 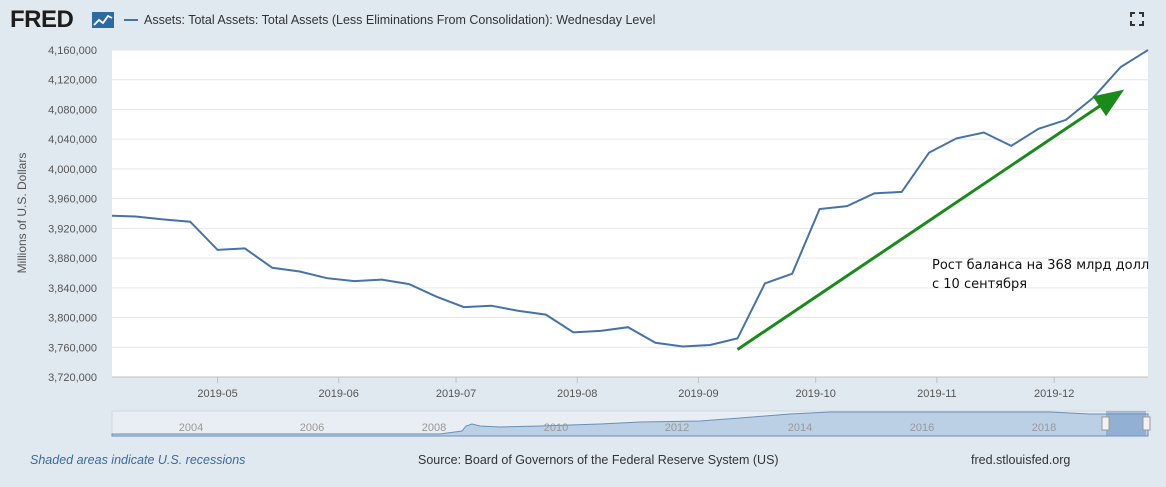 I want to click on legend-swatch, so click(x=131, y=20).